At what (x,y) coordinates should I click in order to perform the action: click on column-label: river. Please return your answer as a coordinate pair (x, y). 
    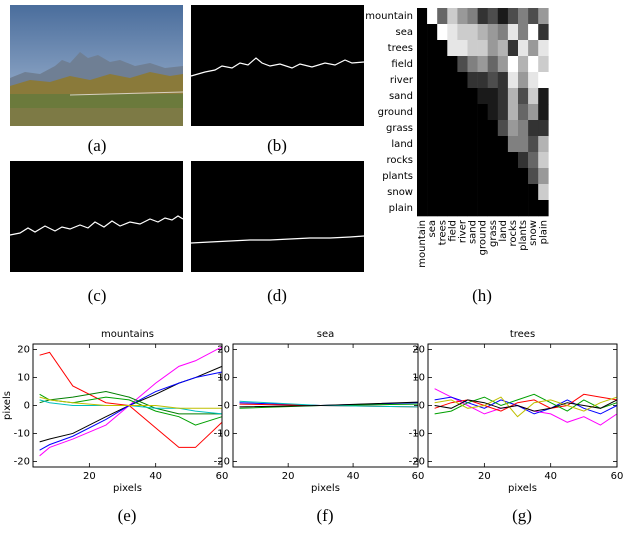
    Looking at the image, I should click on (462, 231).